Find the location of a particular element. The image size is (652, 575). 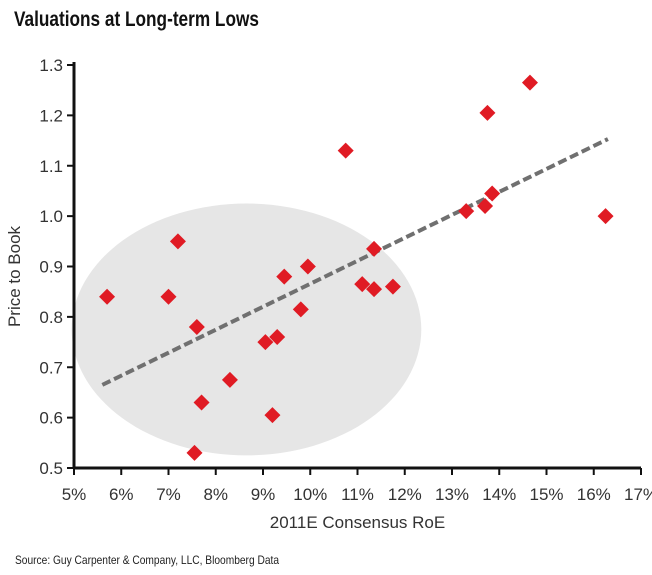

x-axis-label: 2011E Consensus RoE is located at coordinates (357, 522).